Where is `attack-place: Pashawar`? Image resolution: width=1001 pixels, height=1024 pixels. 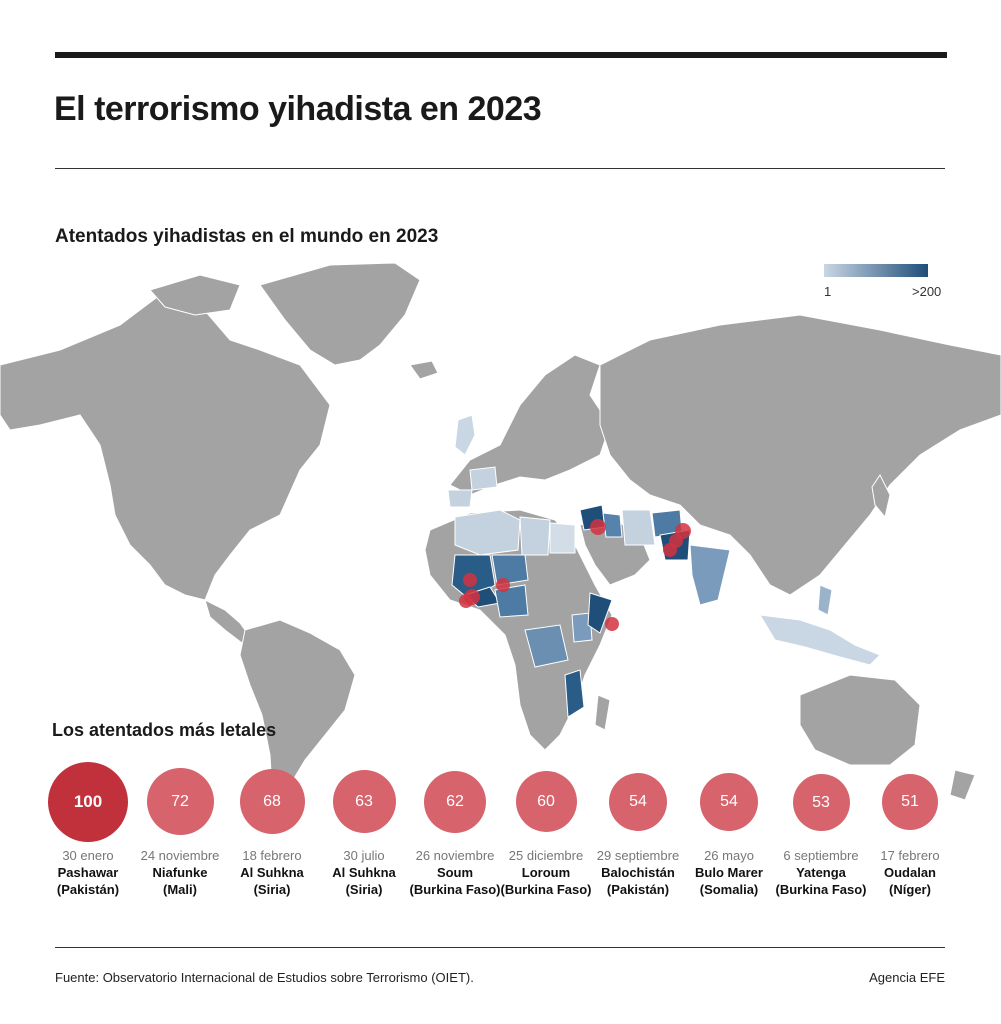 attack-place: Pashawar is located at coordinates (88, 872).